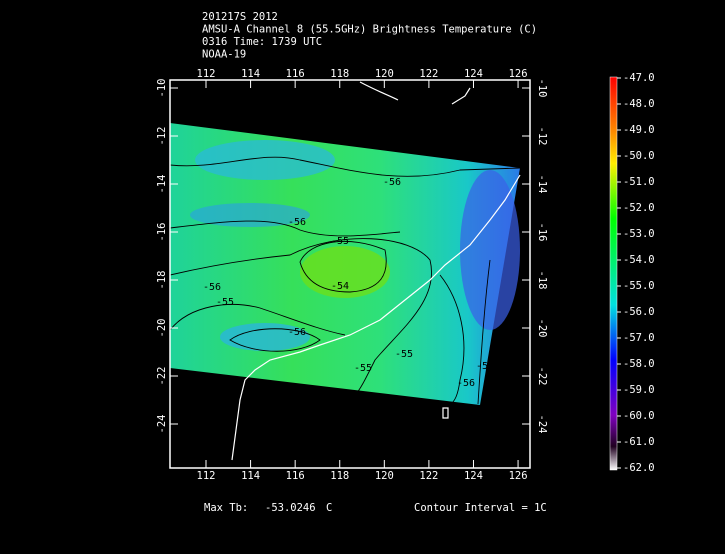  I want to click on footer-max-unit: C, so click(329, 508).